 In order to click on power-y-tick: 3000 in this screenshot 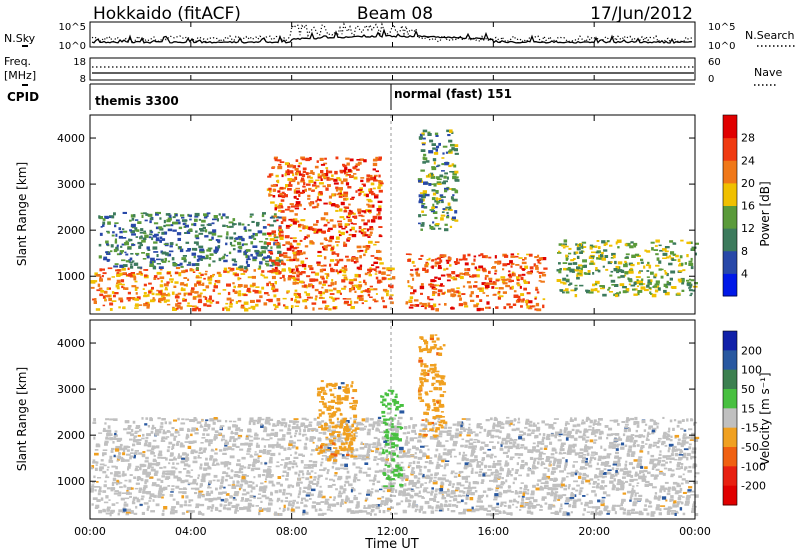, I will do `click(71, 184)`.